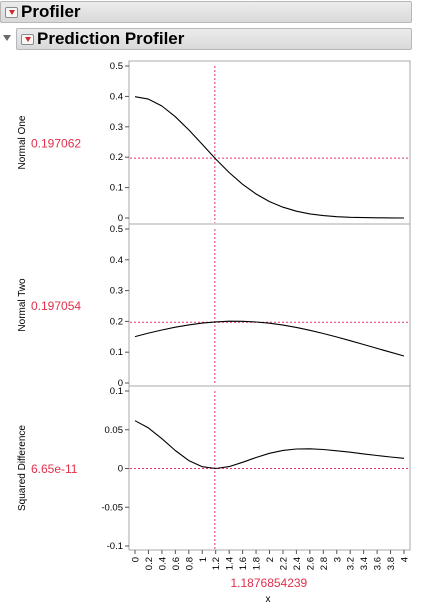  I want to click on x-tick-label: 0.4, so click(162, 563).